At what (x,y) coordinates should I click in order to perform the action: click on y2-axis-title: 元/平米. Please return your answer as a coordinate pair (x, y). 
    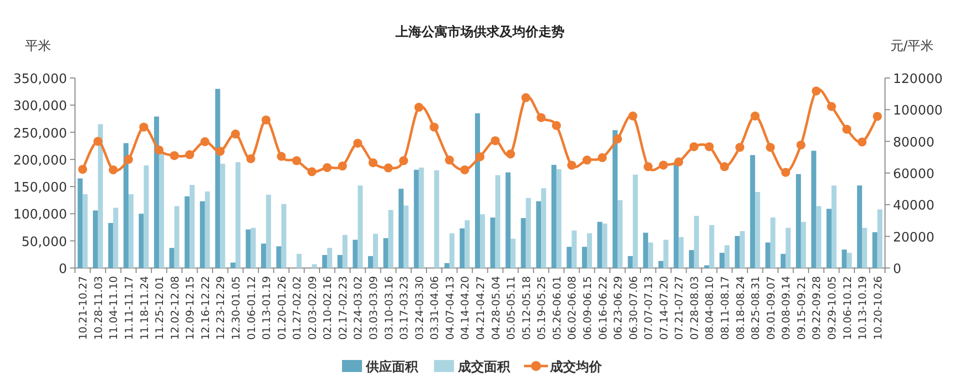
    Looking at the image, I should click on (912, 46).